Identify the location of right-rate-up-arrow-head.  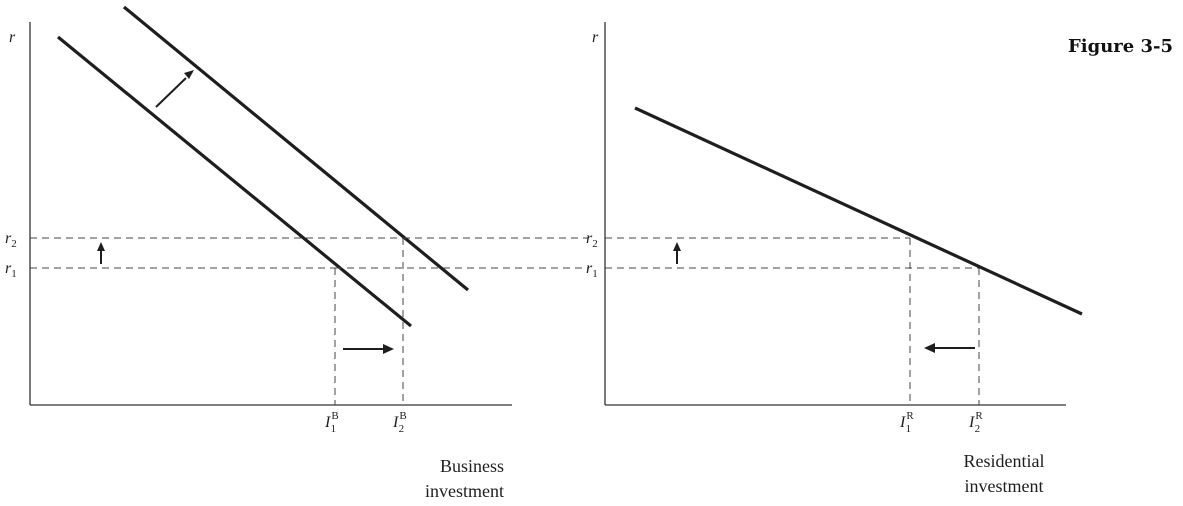
(677, 246).